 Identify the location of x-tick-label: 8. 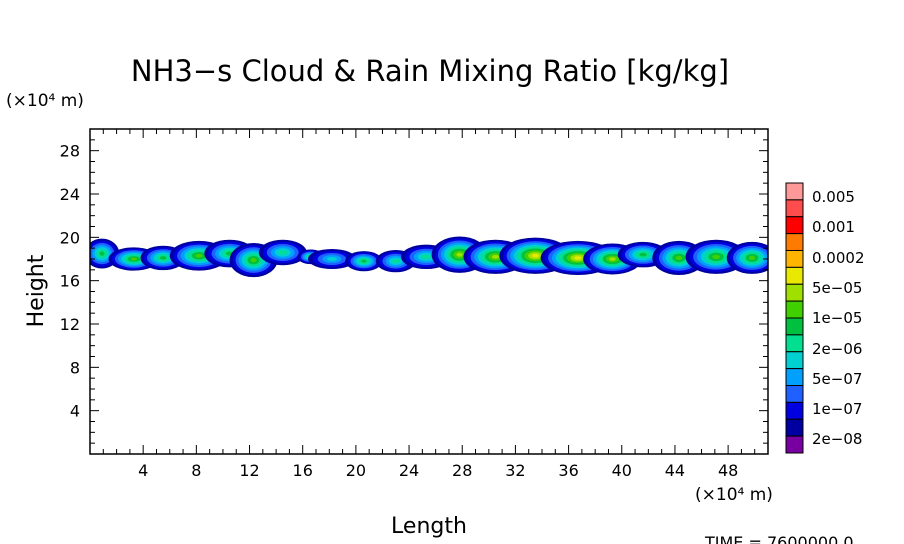
(196, 470).